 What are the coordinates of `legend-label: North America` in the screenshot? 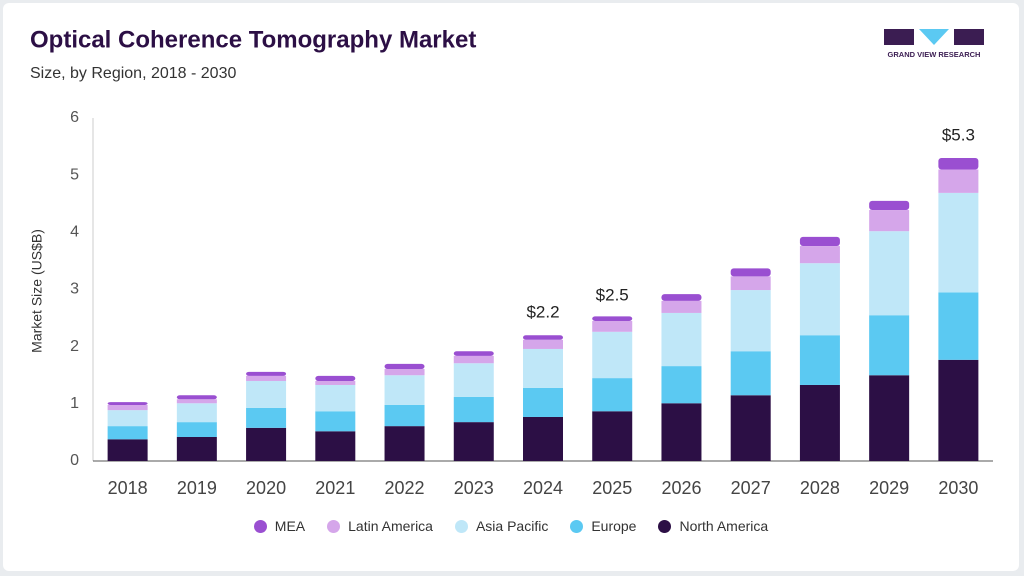 It's located at (724, 526).